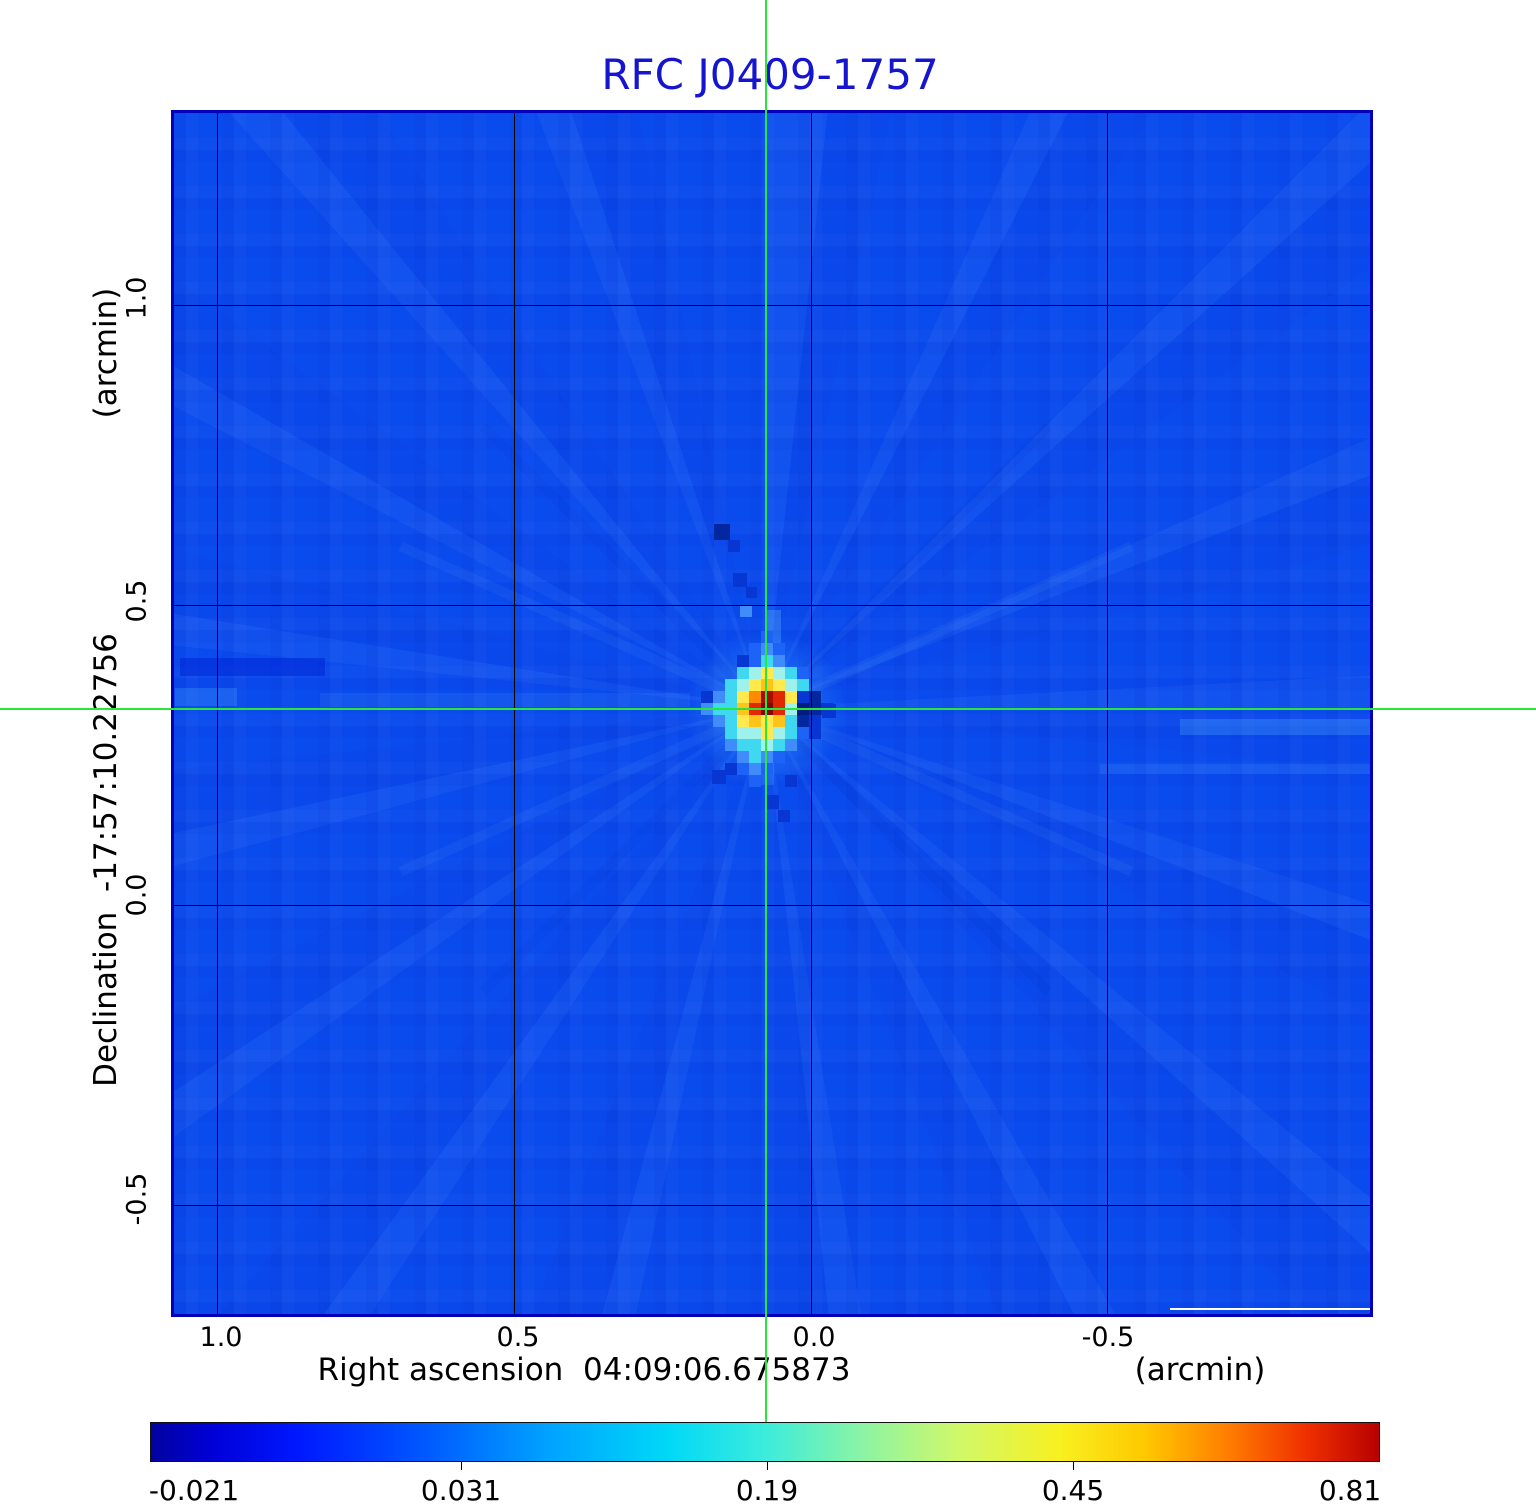 The height and width of the screenshot is (1511, 1536). What do you see at coordinates (137, 601) in the screenshot?
I see `y-tick-label: 0.5` at bounding box center [137, 601].